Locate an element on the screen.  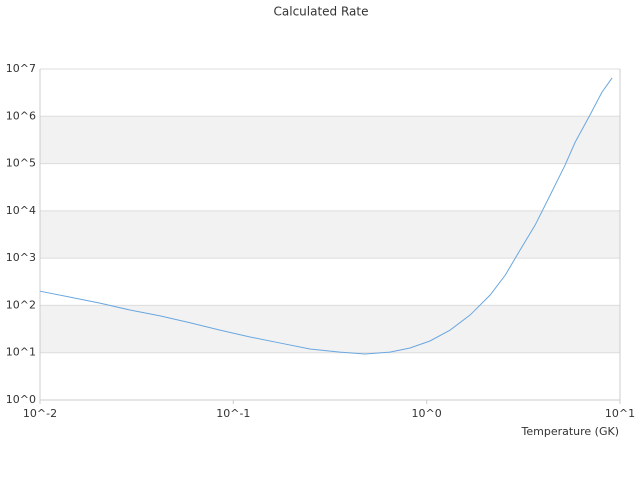
y-tick-label: 10^4 is located at coordinates (21, 210).